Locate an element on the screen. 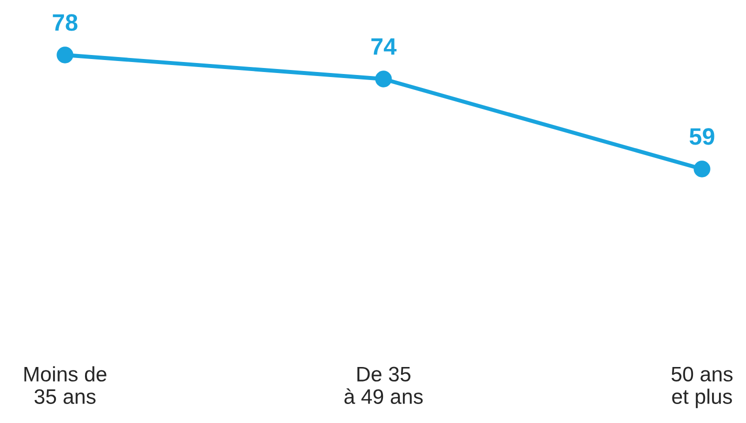  data-label: 74 is located at coordinates (384, 46).